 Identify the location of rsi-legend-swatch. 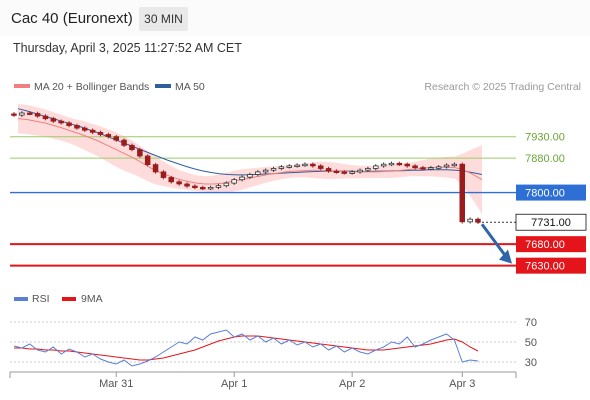
(21, 299).